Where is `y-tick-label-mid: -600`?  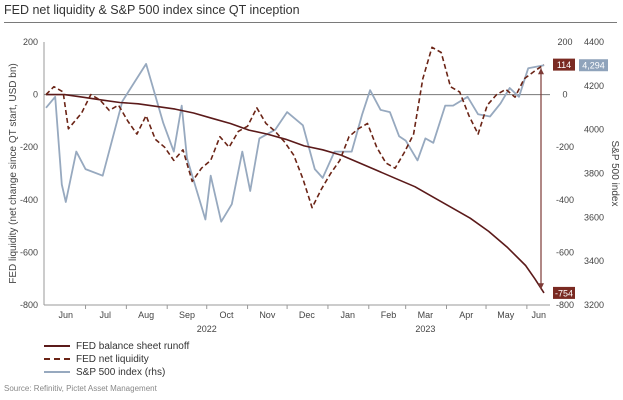 y-tick-label-mid: -600 is located at coordinates (565, 252).